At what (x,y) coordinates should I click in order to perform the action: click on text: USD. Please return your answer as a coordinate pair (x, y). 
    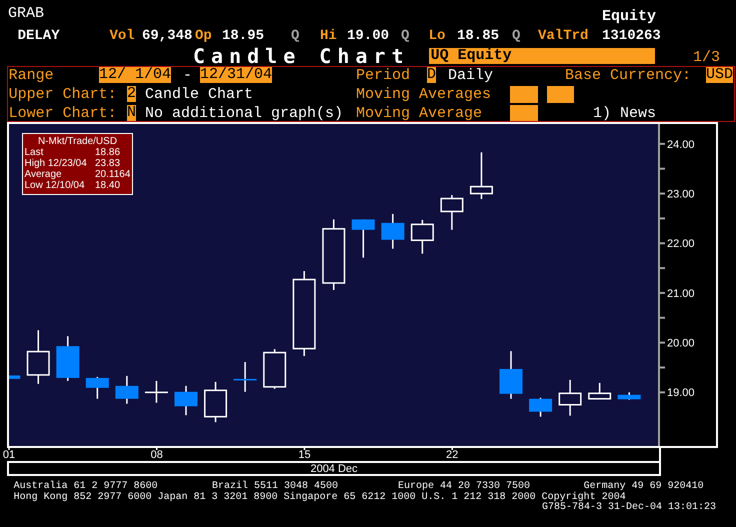
    Looking at the image, I should click on (720, 74).